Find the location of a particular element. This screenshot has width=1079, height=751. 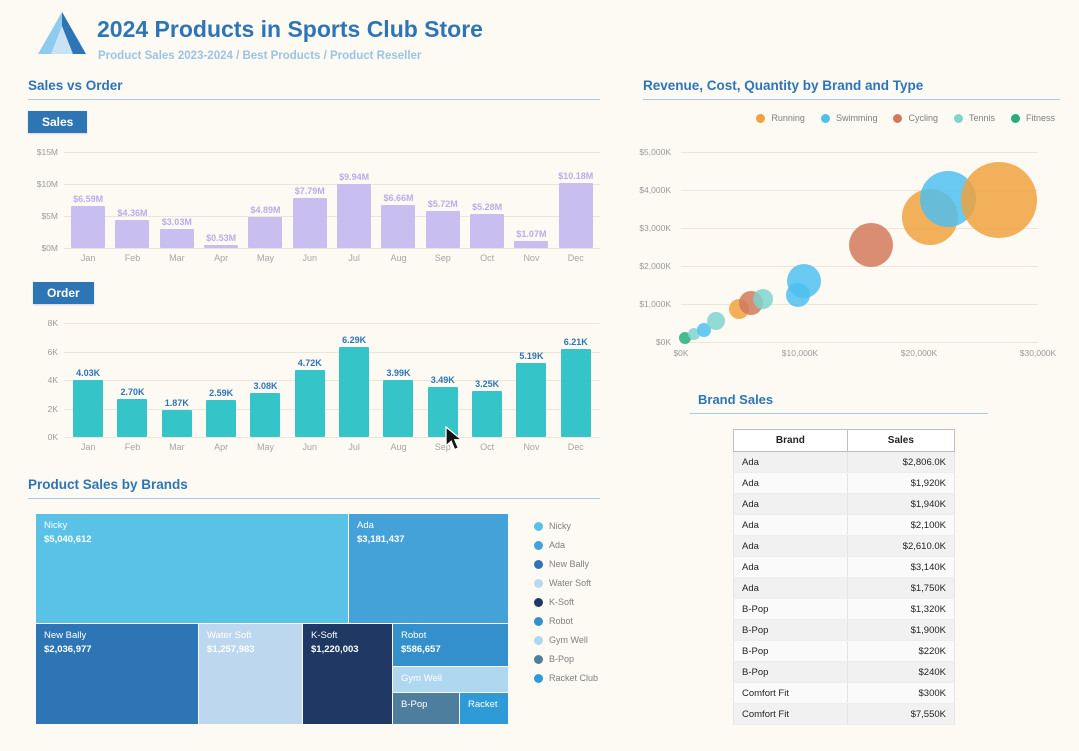

legend-item-k-soft: K-Soft is located at coordinates (570, 602).